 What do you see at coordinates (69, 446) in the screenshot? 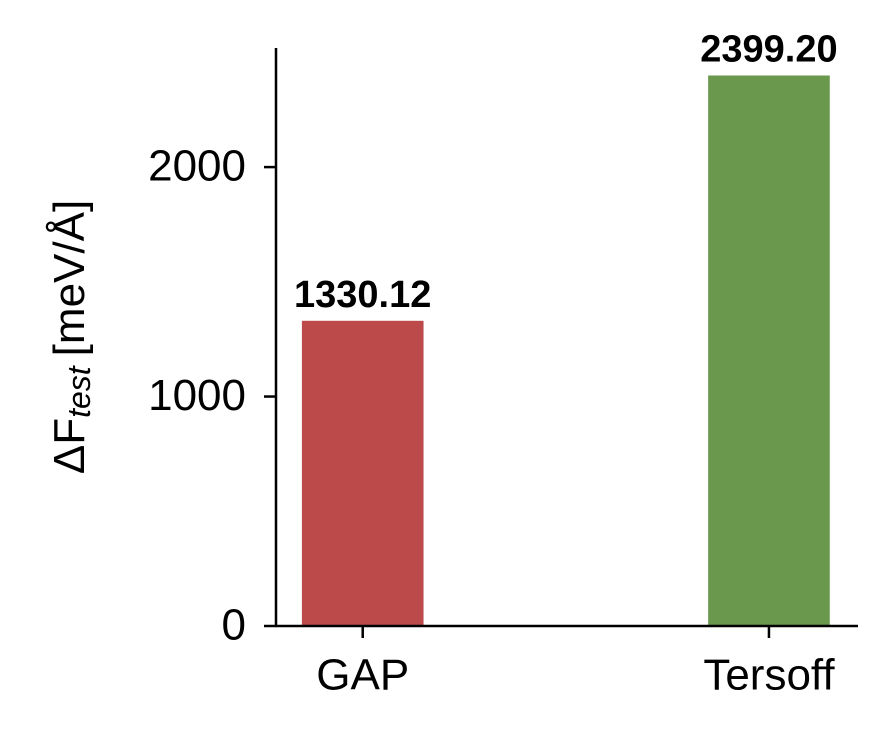
I see `y-label-main: ΔF` at bounding box center [69, 446].